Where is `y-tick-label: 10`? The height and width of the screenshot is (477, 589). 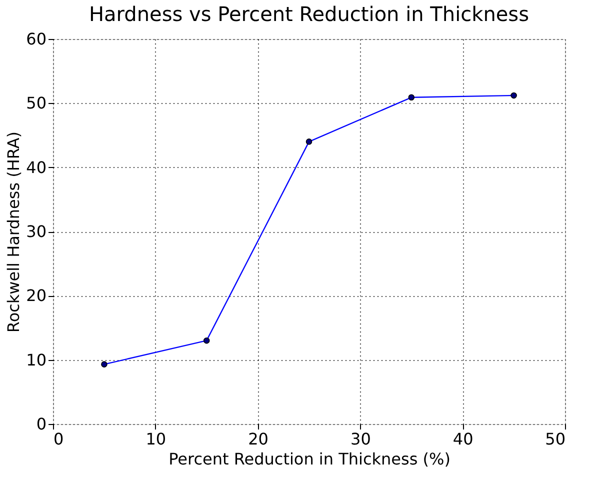 y-tick-label: 10 is located at coordinates (36, 360).